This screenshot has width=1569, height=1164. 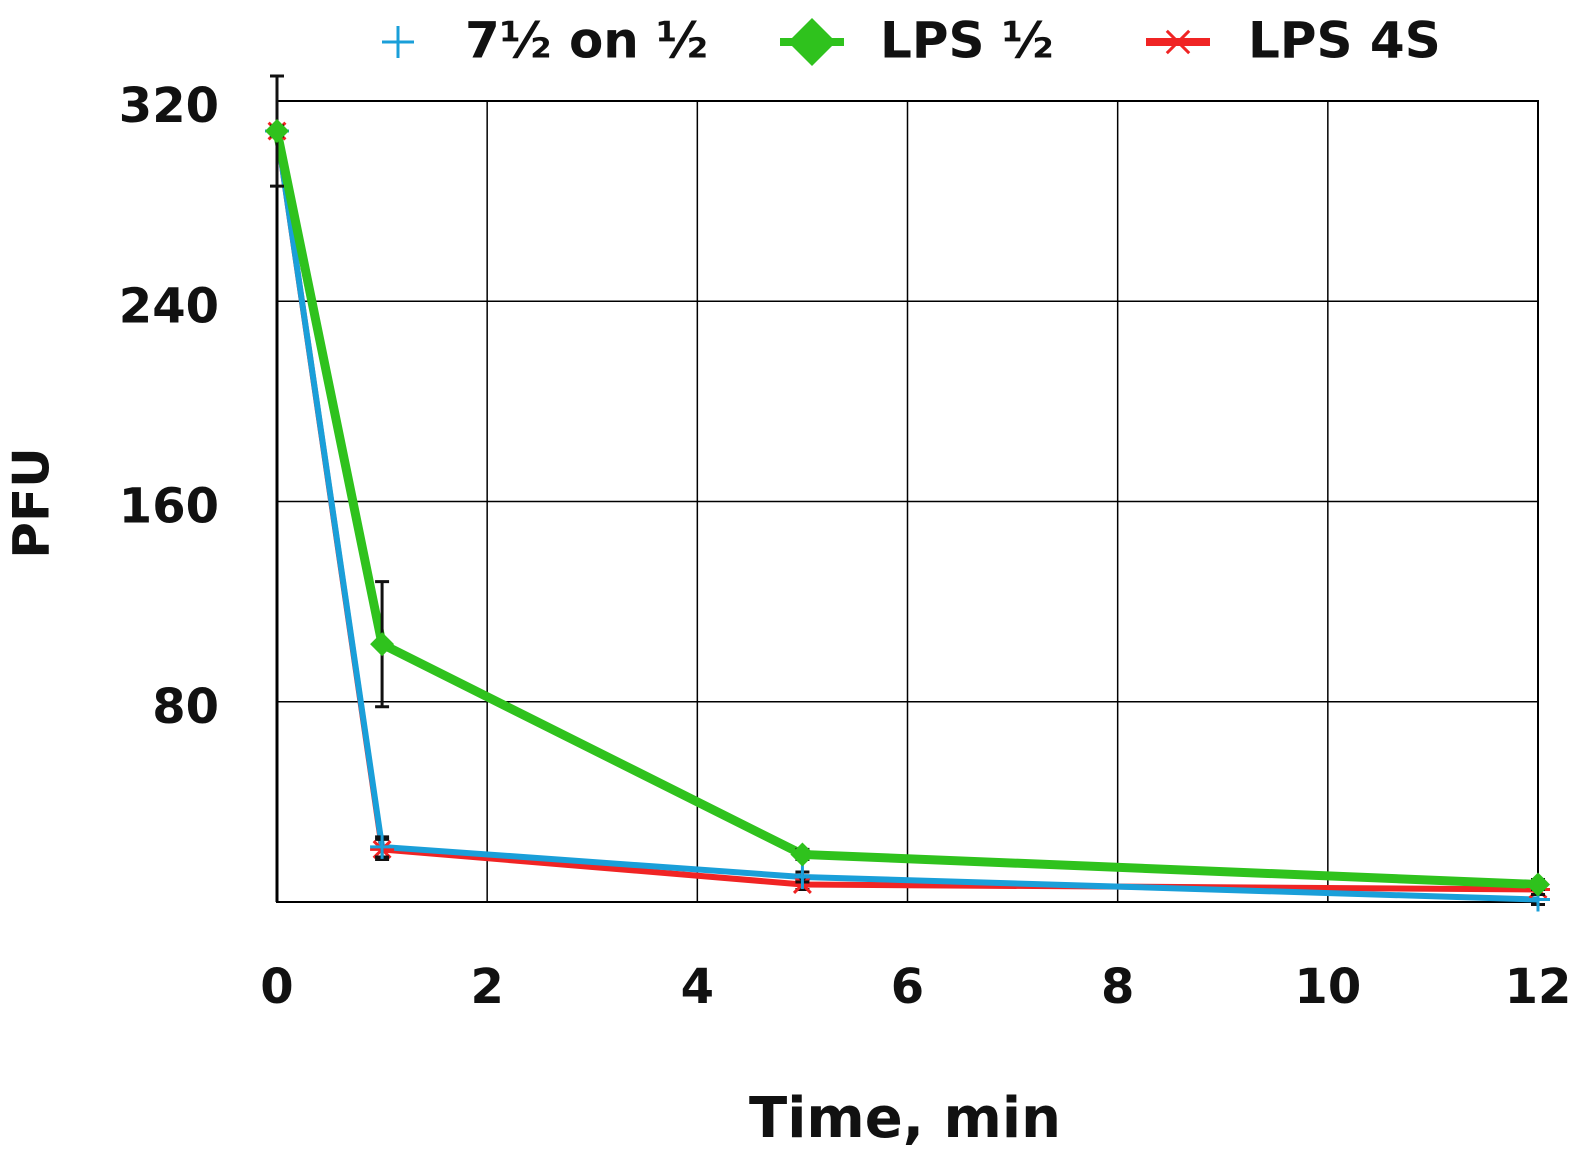 What do you see at coordinates (967, 41) in the screenshot?
I see `legend-label: LPS ½` at bounding box center [967, 41].